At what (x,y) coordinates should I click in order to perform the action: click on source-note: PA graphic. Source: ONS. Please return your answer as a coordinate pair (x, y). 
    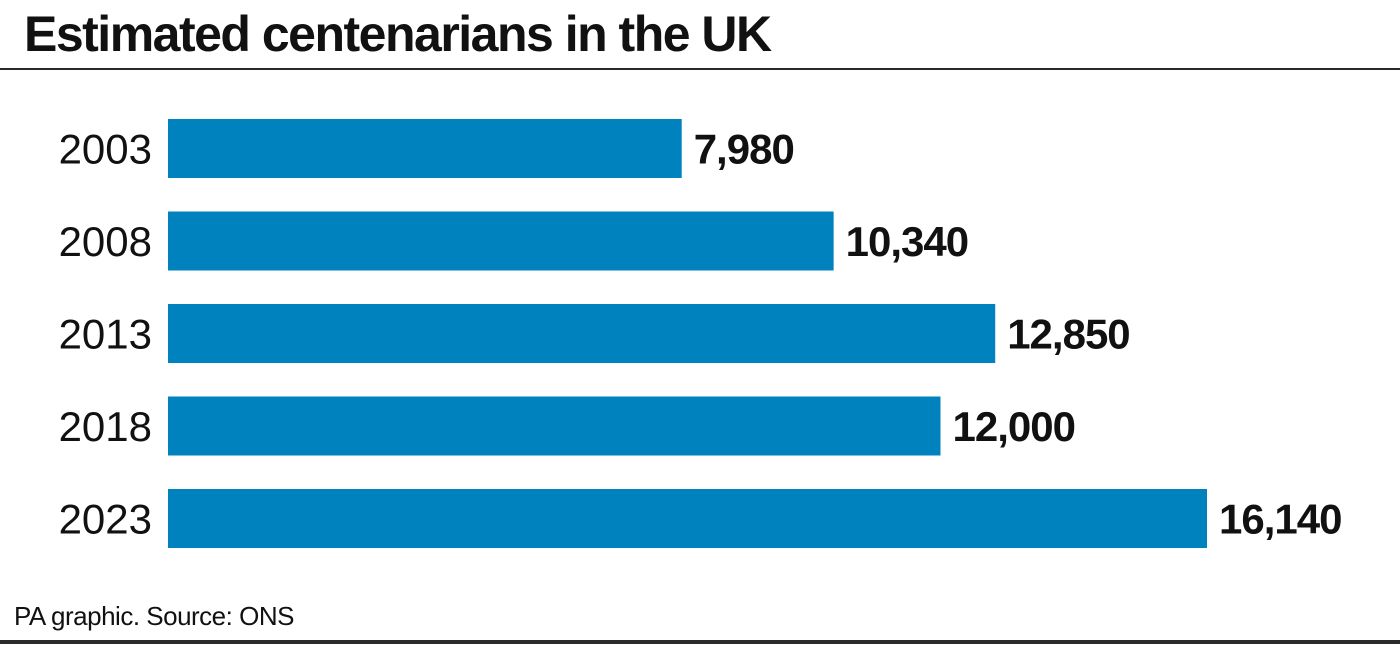
    Looking at the image, I should click on (154, 616).